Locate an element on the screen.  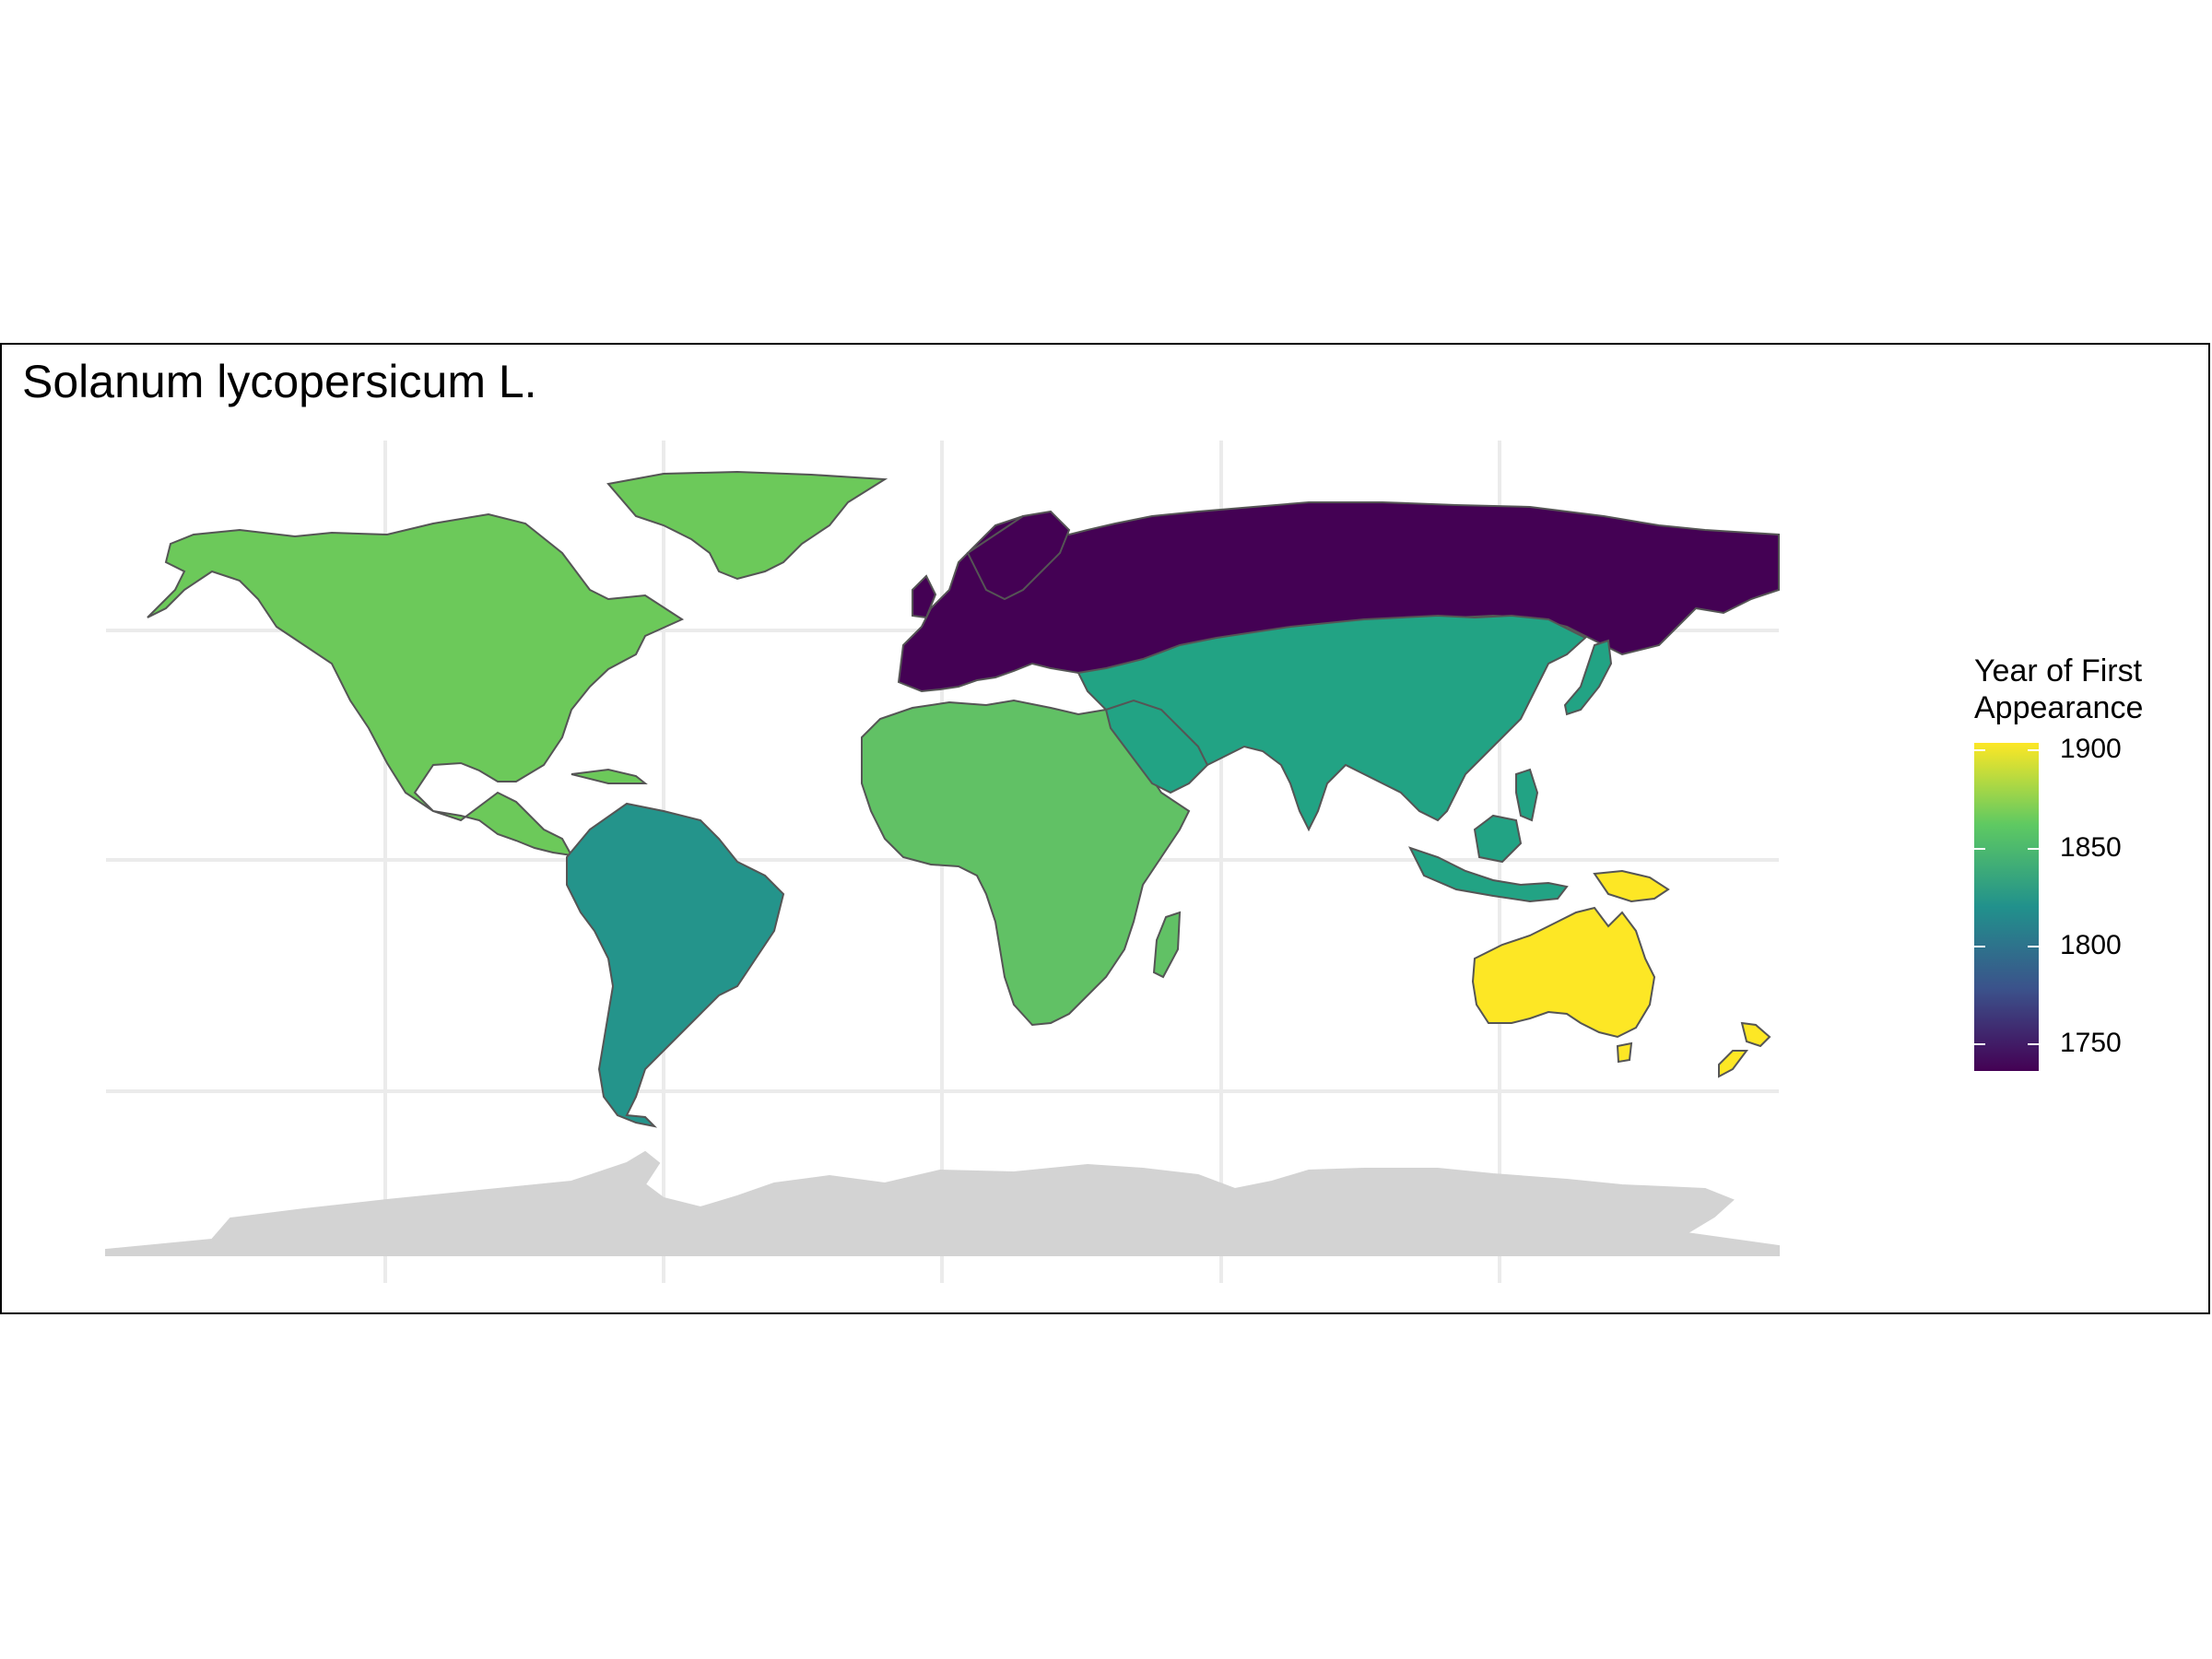
region-indonesia is located at coordinates (1488, 874).